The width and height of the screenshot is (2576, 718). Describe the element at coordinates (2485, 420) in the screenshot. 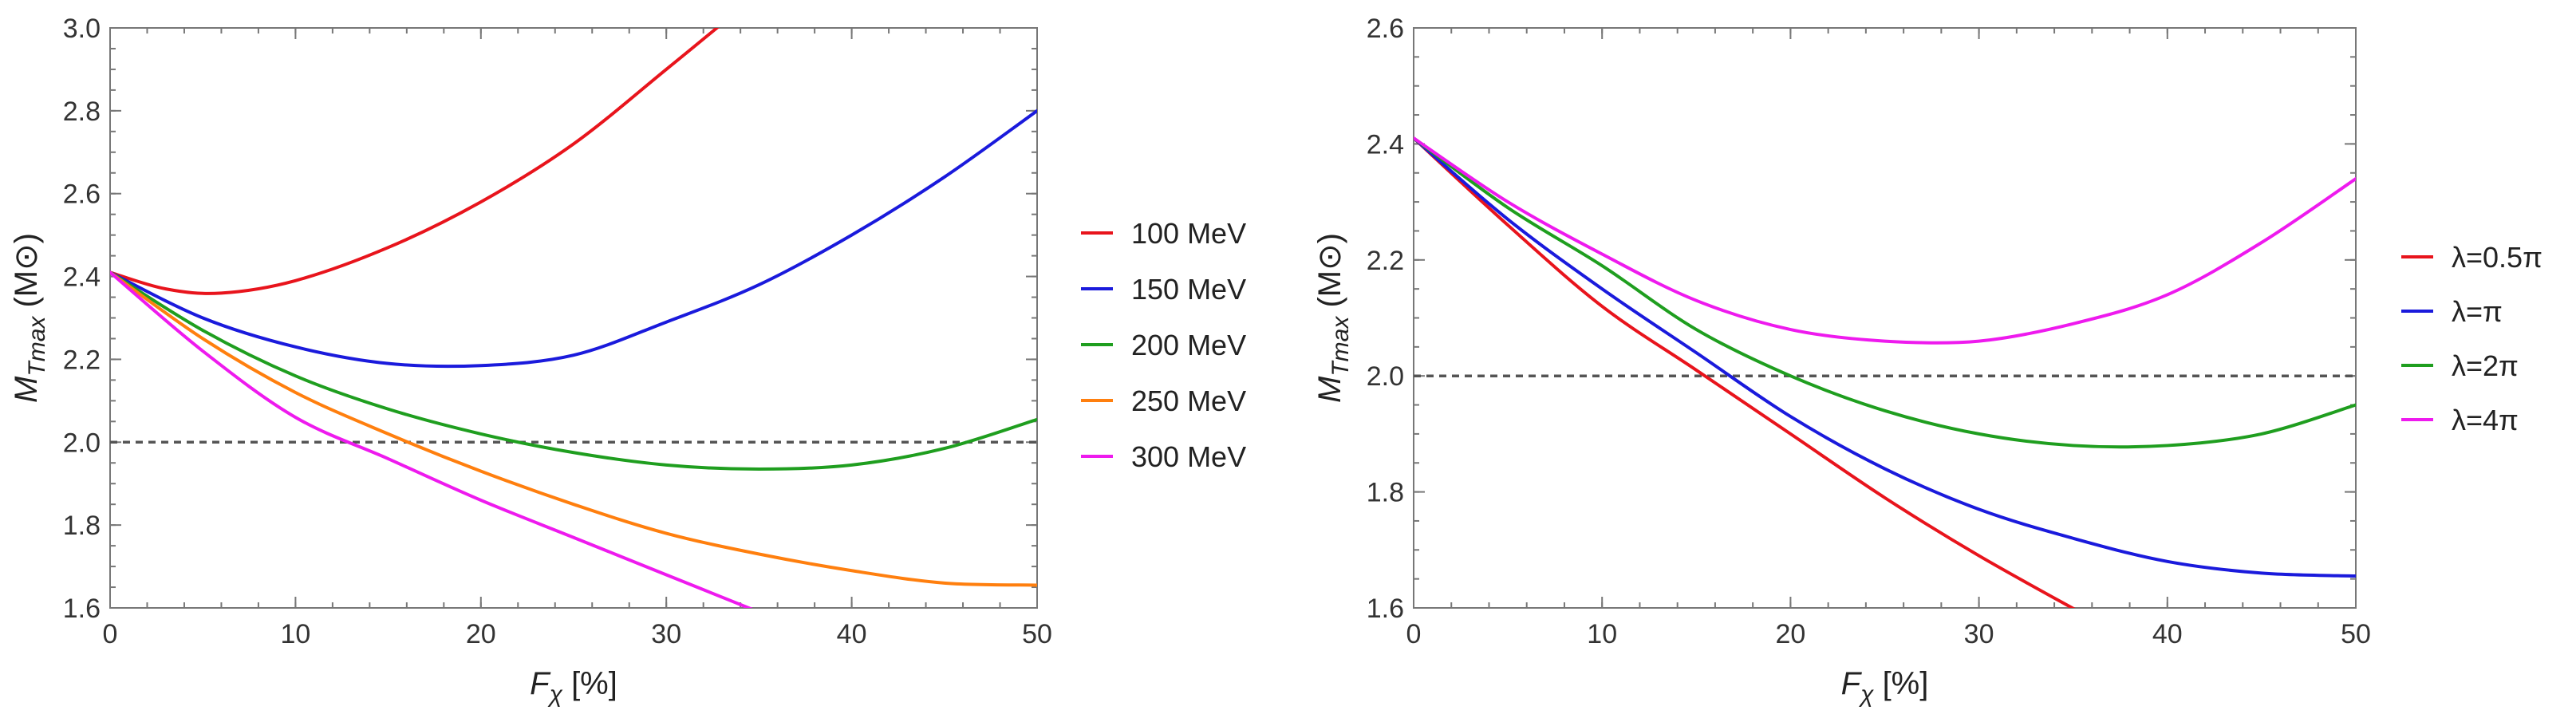

I see `legend-label-4: λ=4π` at that location.